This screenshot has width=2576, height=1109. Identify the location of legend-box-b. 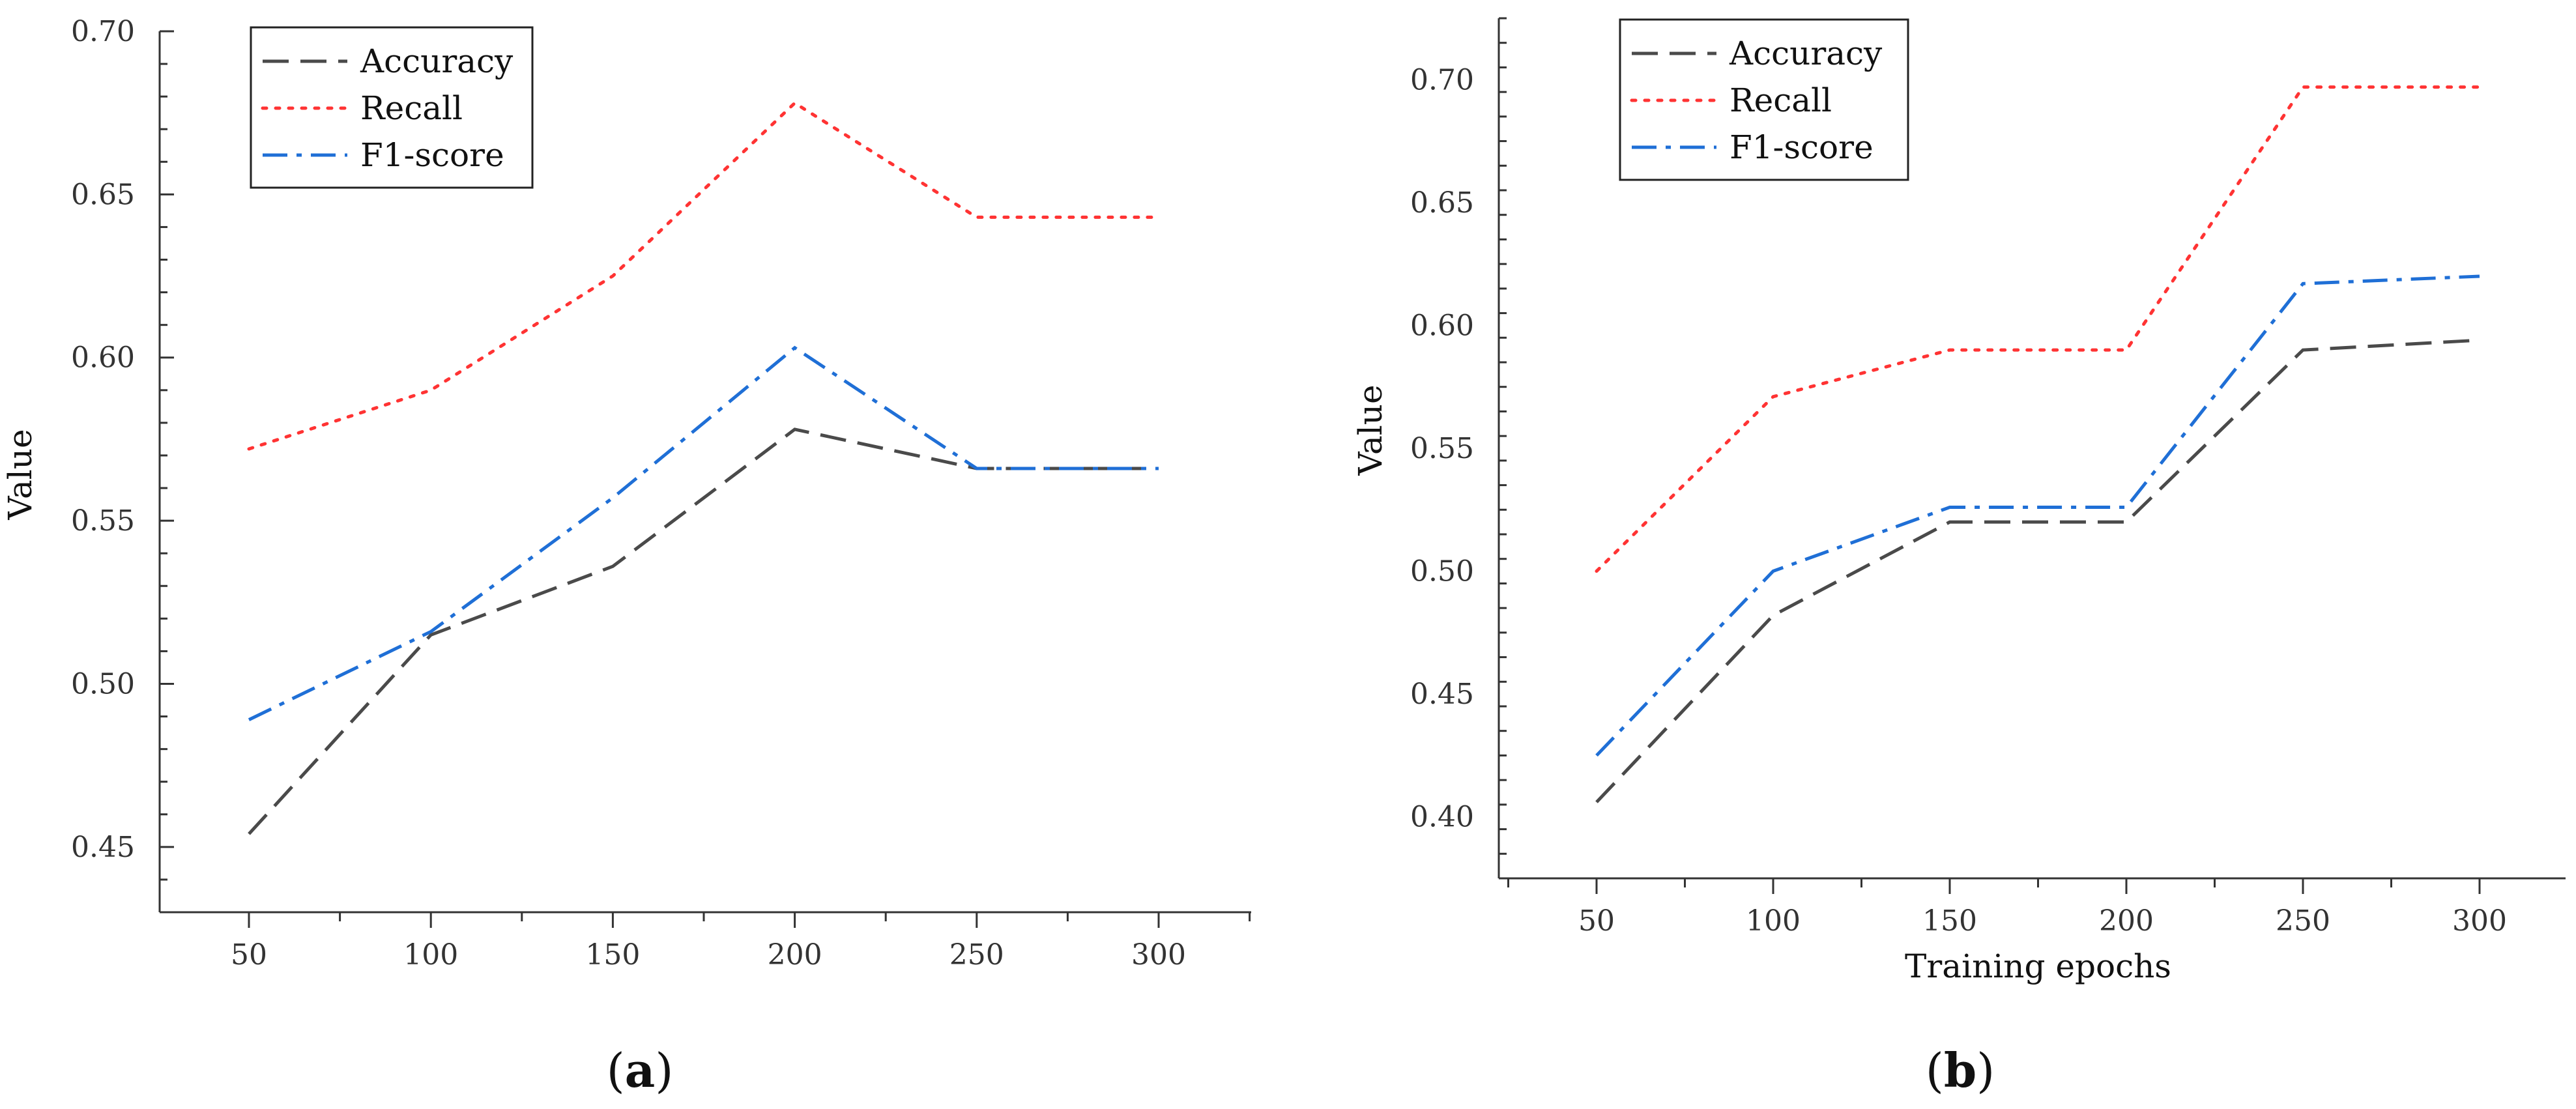
(1764, 99).